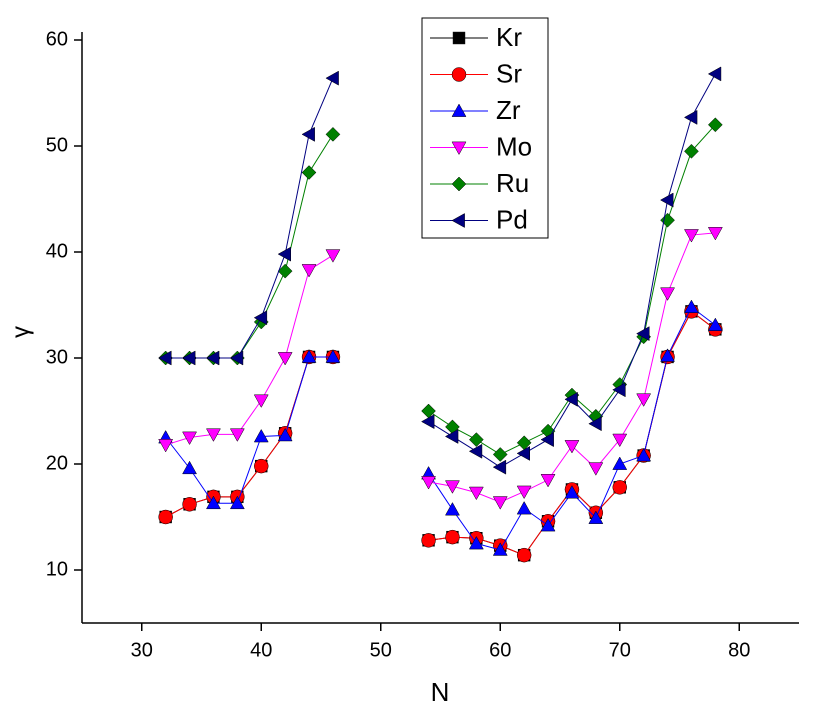 Image resolution: width=817 pixels, height=719 pixels. What do you see at coordinates (509, 37) in the screenshot?
I see `legend-label: Kr` at bounding box center [509, 37].